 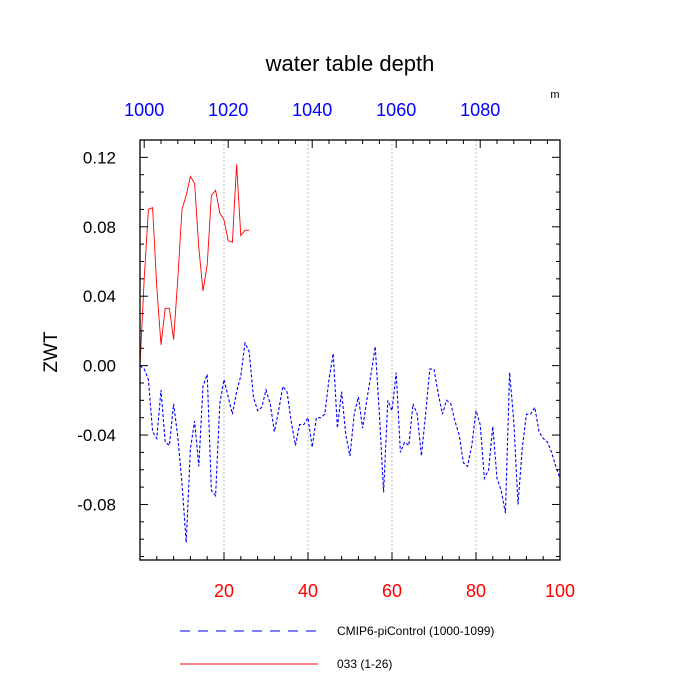 What do you see at coordinates (554, 95) in the screenshot?
I see `unit-label: m` at bounding box center [554, 95].